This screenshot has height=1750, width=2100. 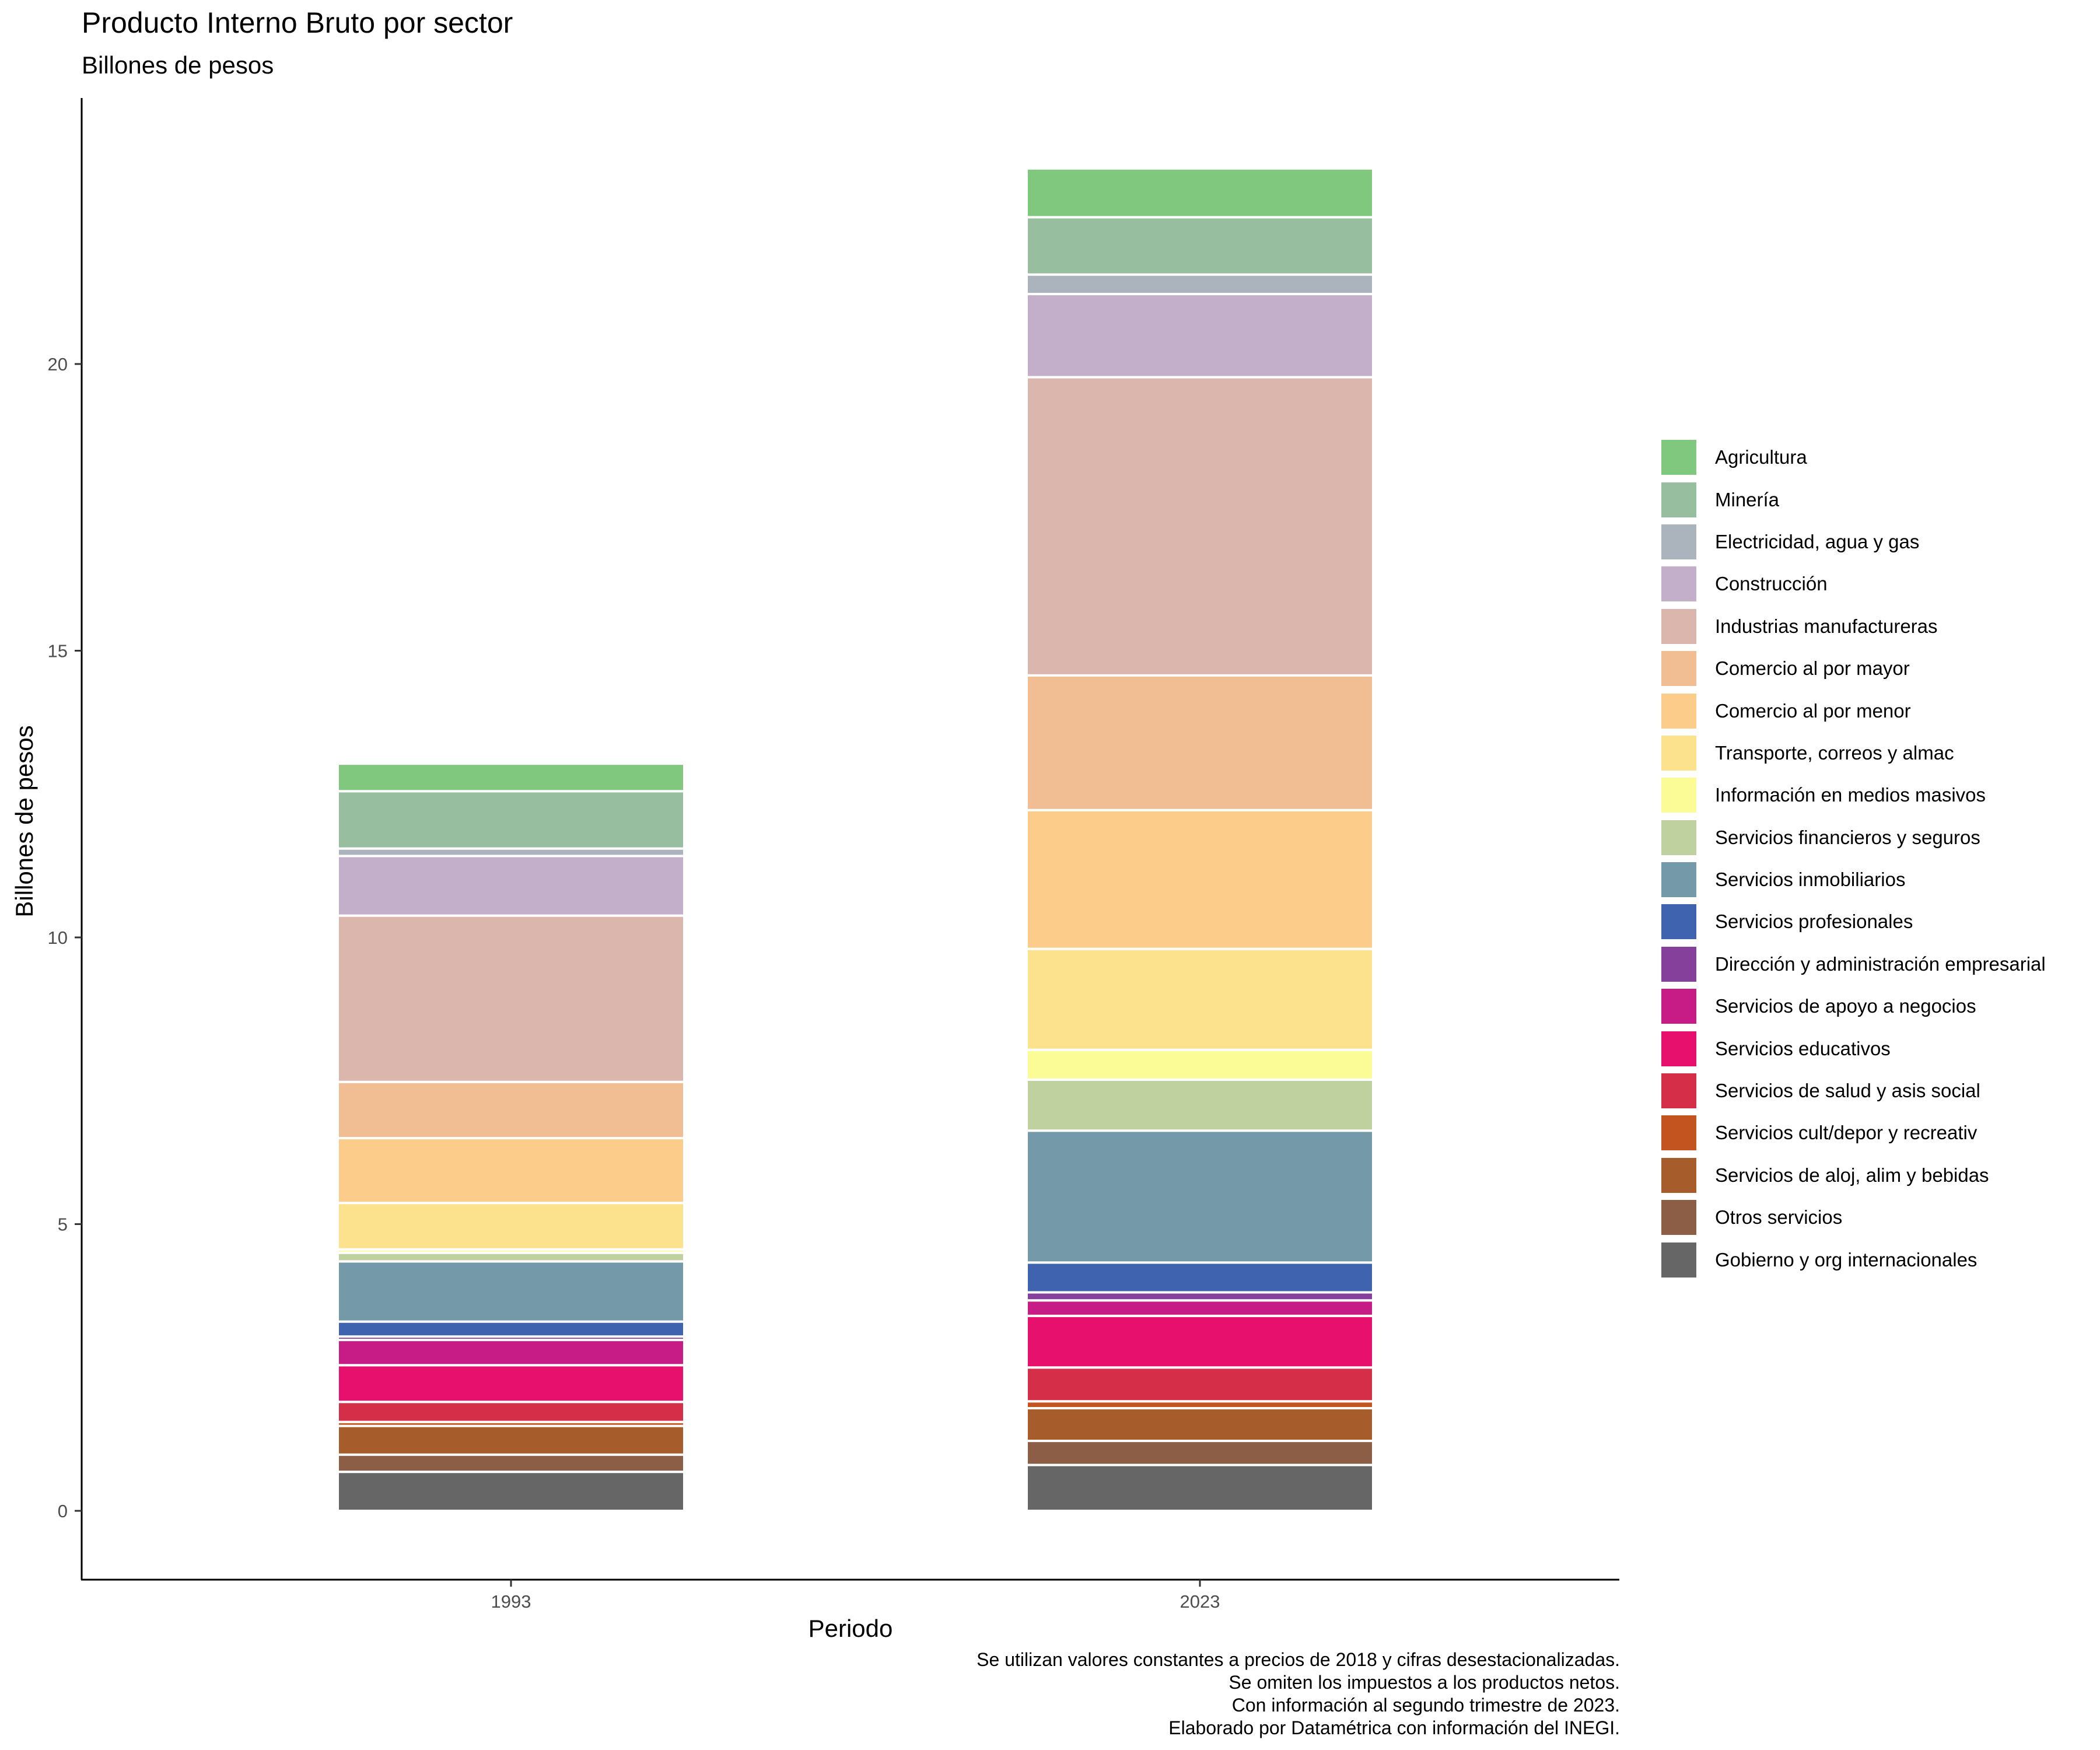 What do you see at coordinates (1814, 922) in the screenshot?
I see `legend-label: Servicios profesionales` at bounding box center [1814, 922].